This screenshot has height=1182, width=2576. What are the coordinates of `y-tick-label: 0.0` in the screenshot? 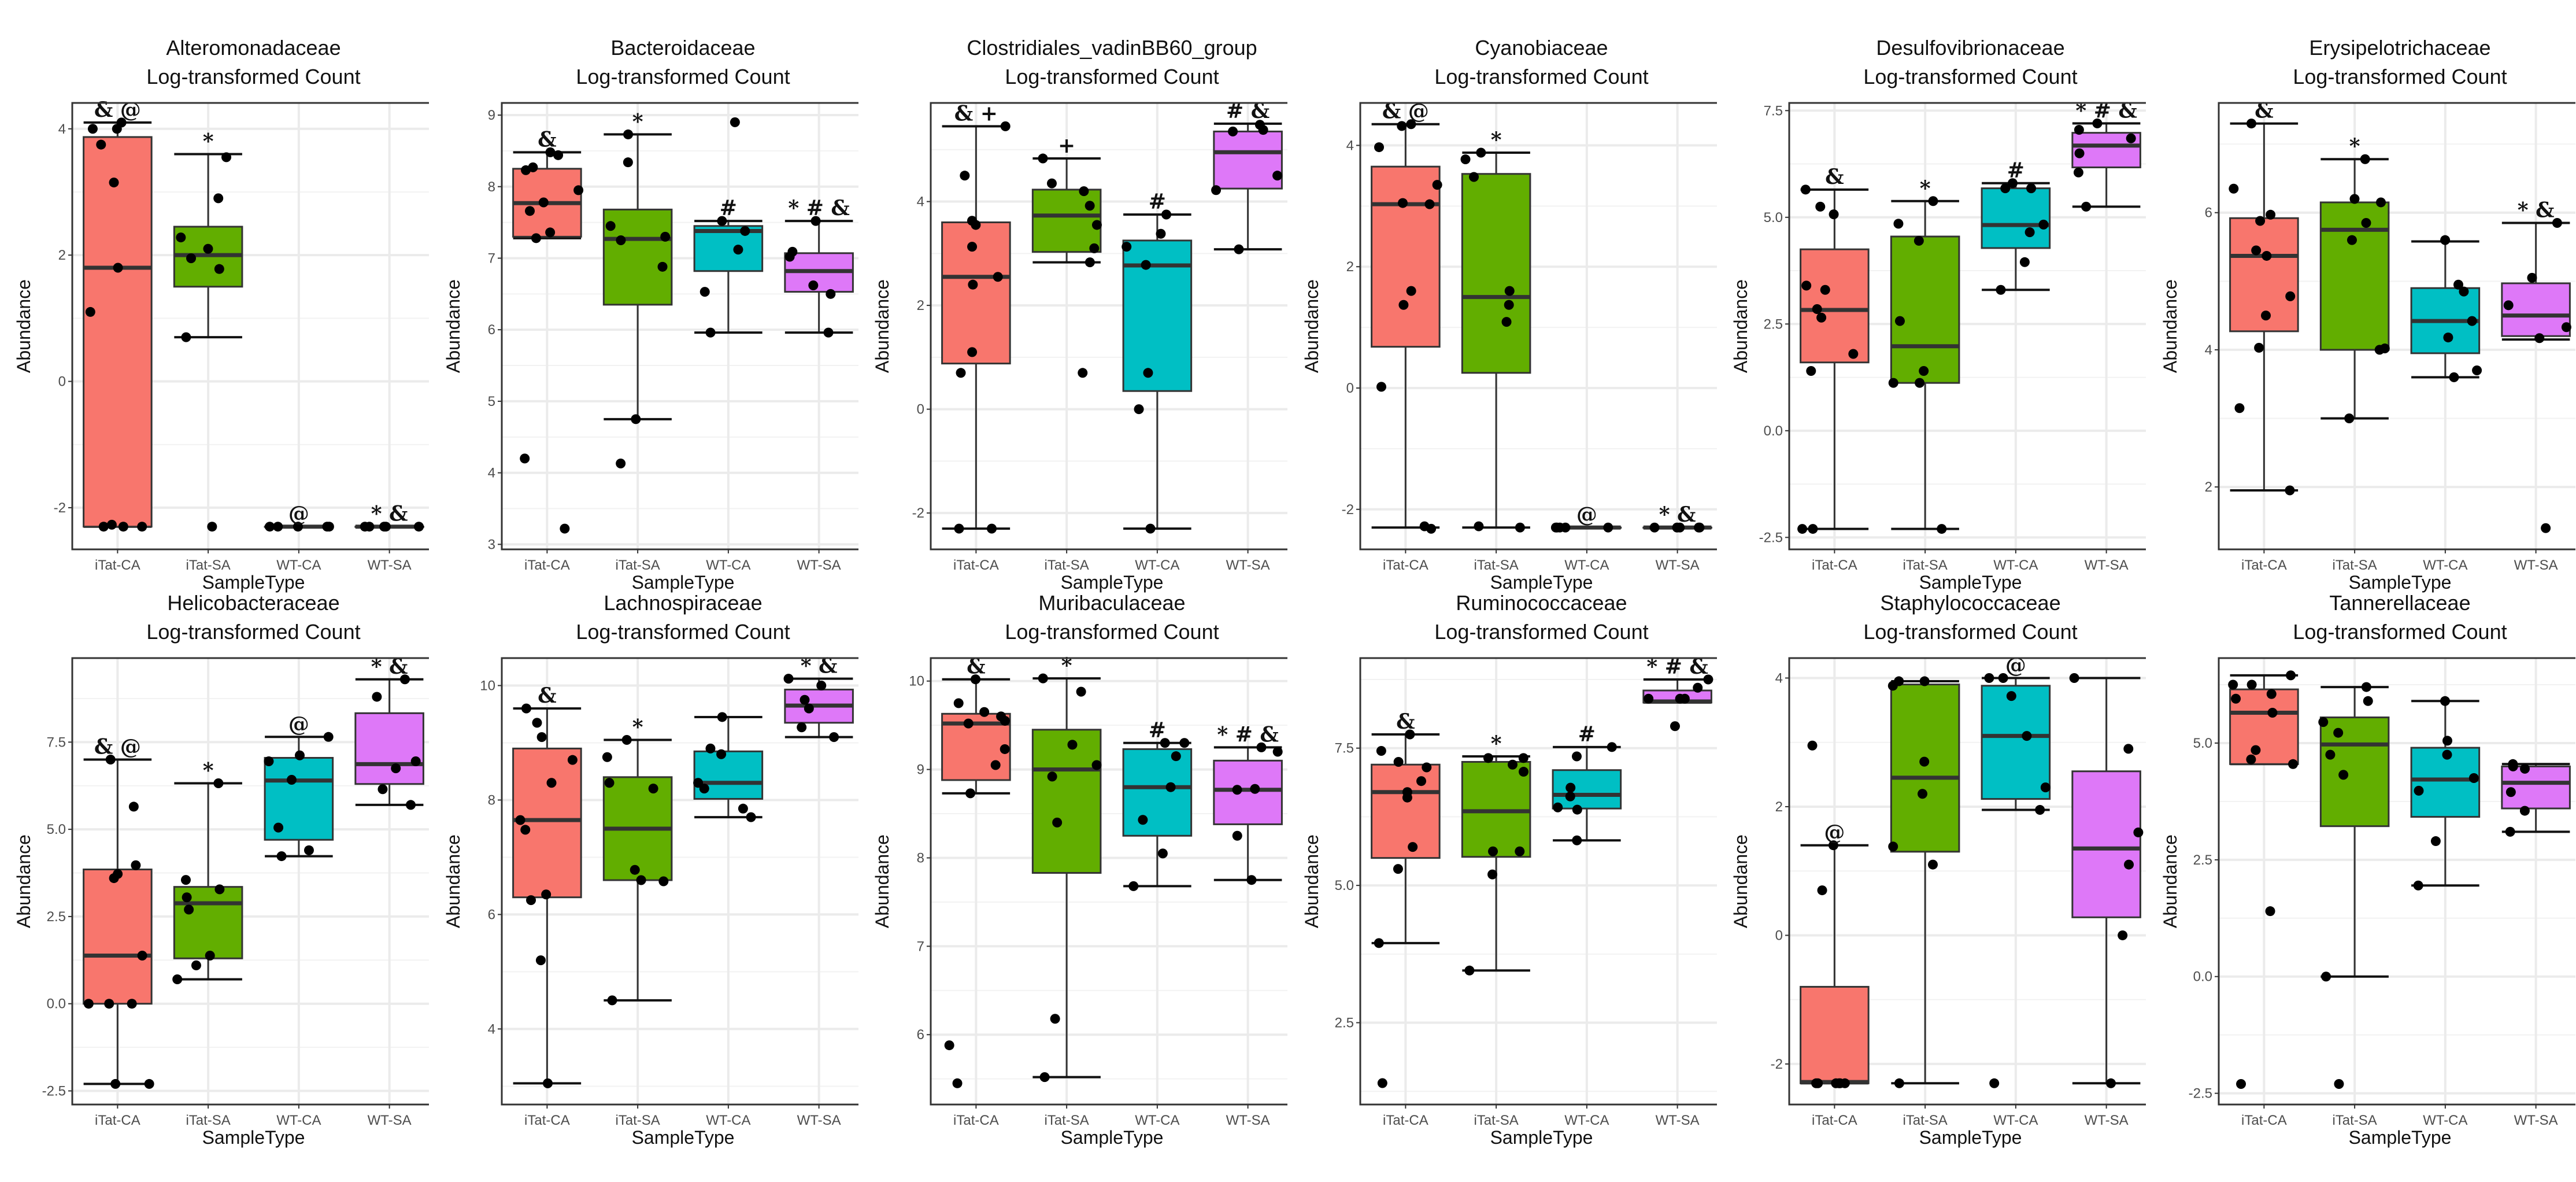 It's located at (2202, 977).